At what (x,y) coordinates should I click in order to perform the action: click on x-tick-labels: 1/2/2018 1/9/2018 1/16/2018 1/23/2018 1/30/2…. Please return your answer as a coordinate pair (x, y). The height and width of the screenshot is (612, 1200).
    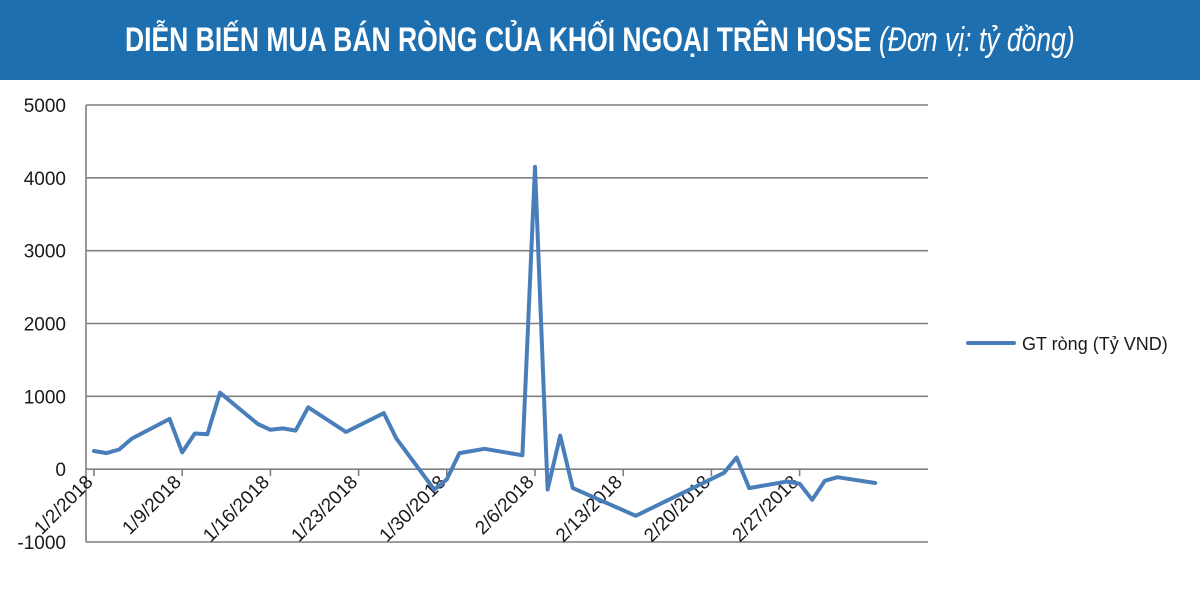
    Looking at the image, I should click on (416, 509).